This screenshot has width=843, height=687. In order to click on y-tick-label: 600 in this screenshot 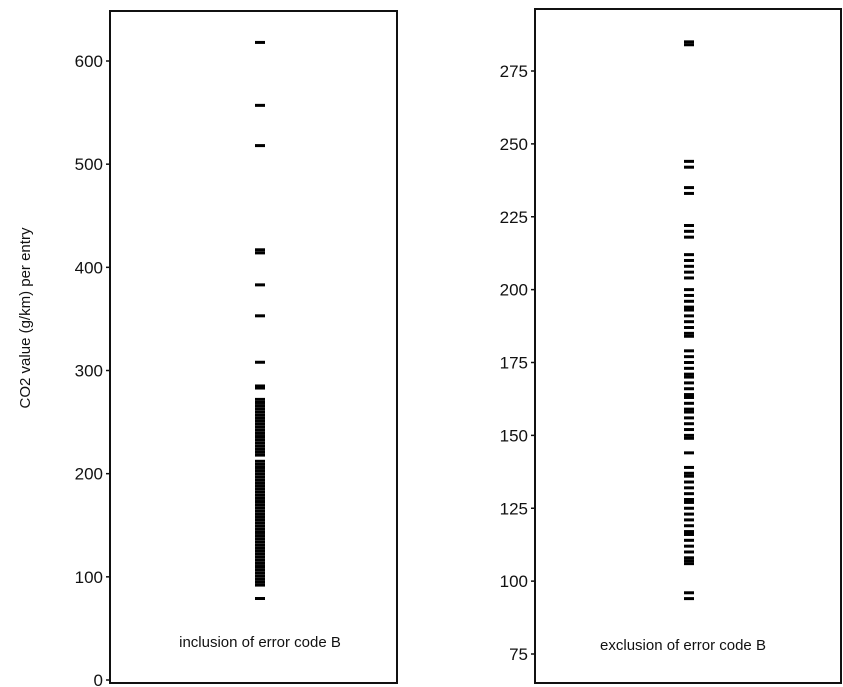, I will do `click(89, 61)`.